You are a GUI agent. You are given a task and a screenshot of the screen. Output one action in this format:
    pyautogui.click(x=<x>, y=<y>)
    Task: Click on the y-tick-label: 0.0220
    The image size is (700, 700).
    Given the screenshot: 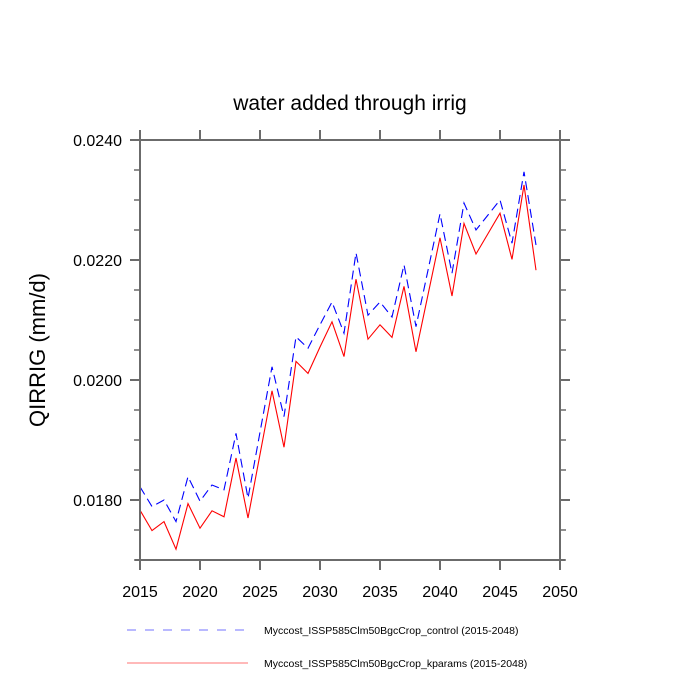 What is the action you would take?
    pyautogui.click(x=97, y=261)
    